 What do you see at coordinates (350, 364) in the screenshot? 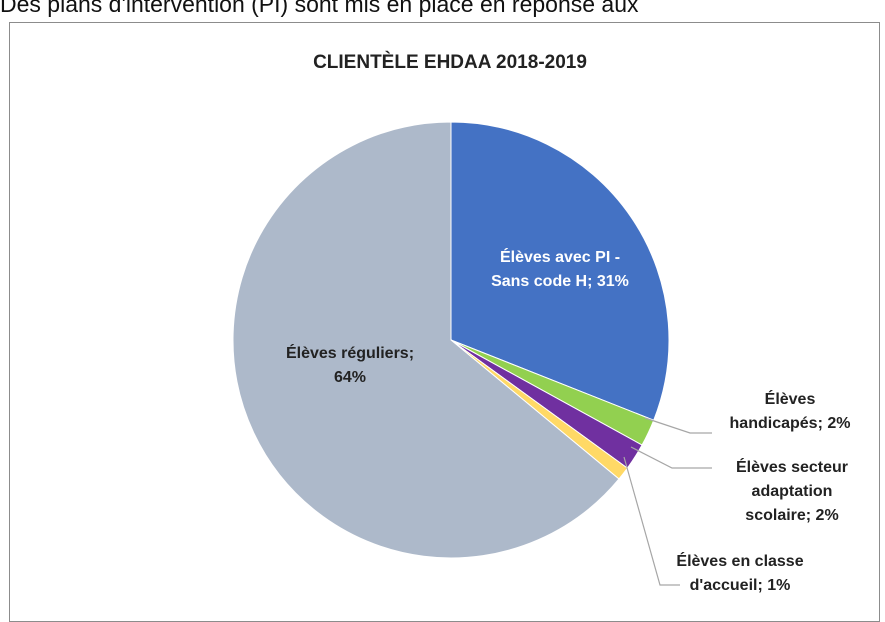
I see `slice-label-4: Élèves réguliers; 64%` at bounding box center [350, 364].